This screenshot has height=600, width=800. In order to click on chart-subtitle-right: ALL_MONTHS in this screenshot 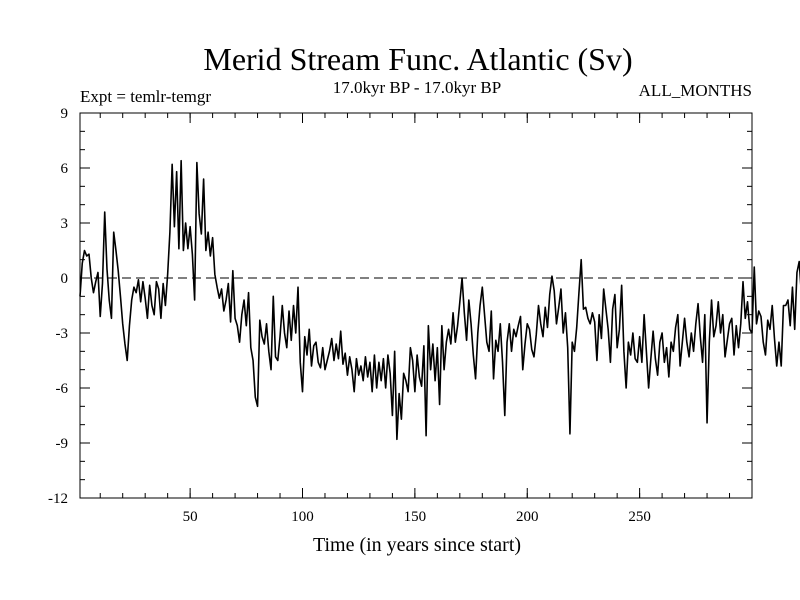, I will do `click(695, 90)`.